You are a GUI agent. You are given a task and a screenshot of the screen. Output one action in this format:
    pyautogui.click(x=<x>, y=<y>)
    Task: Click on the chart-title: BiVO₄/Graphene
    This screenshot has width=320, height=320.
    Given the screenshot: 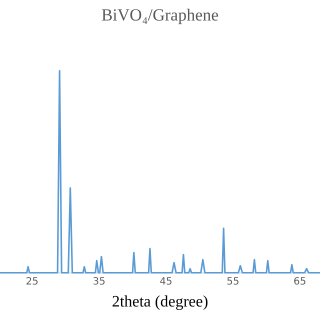 What is the action you would take?
    pyautogui.click(x=160, y=15)
    